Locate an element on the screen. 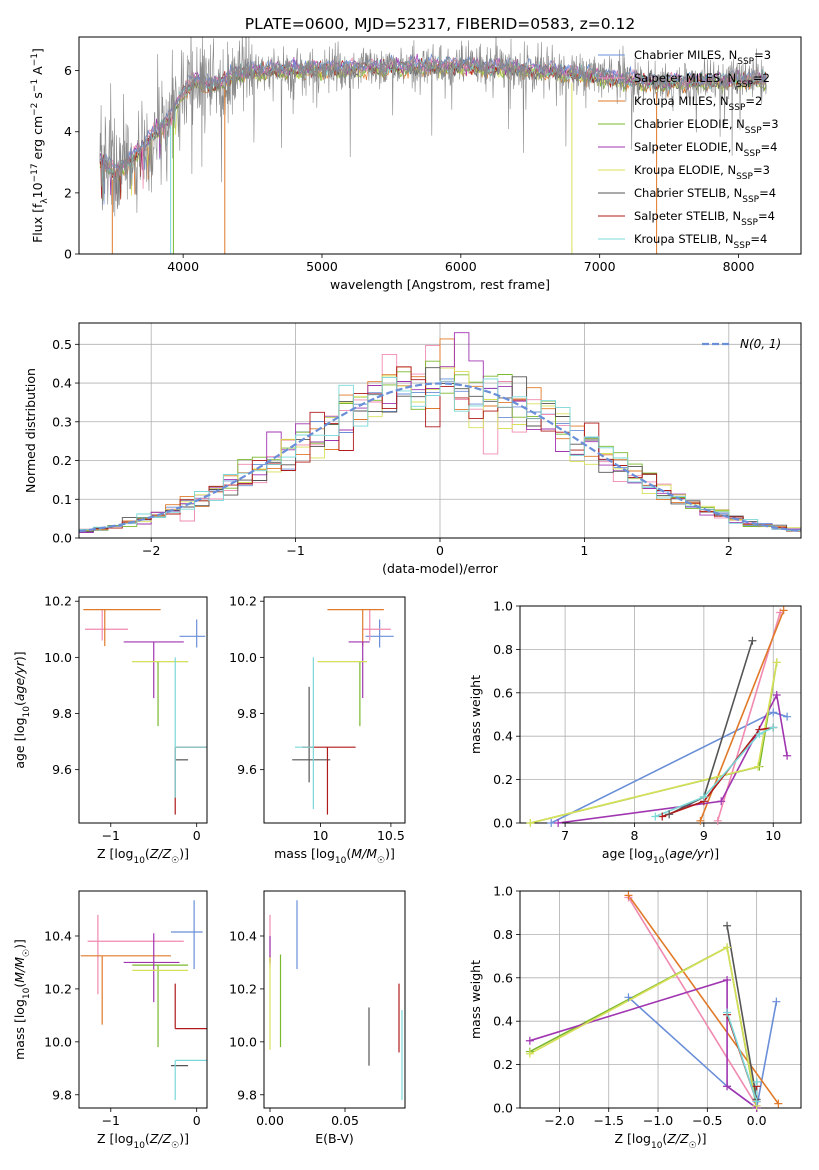 The height and width of the screenshot is (1170, 819). y-tick-label: 0.8 is located at coordinates (503, 934).